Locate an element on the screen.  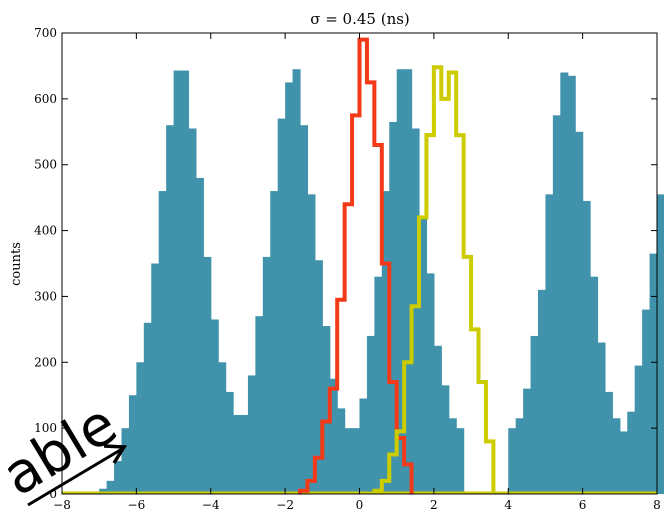
x-tick-label: 8 is located at coordinates (657, 505).